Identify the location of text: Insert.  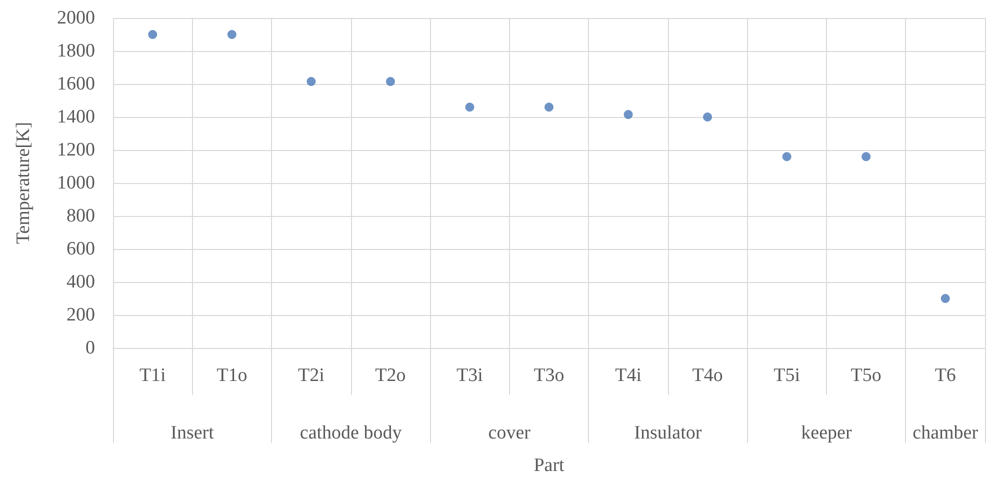
(192, 433).